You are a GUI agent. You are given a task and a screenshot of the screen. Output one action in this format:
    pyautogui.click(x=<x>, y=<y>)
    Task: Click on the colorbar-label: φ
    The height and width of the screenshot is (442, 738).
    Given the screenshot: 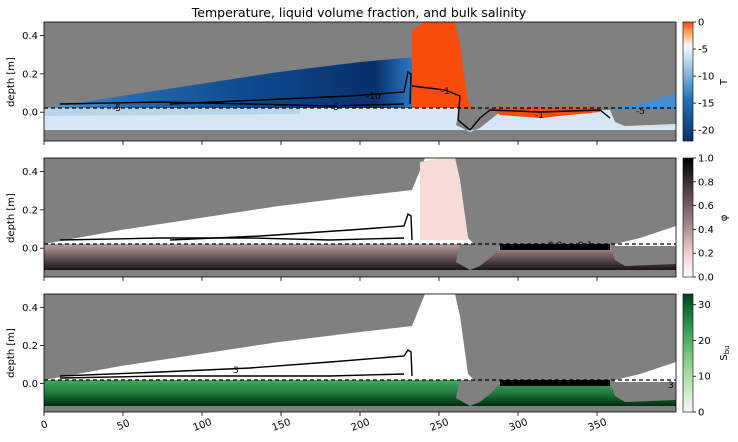 What is the action you would take?
    pyautogui.click(x=724, y=217)
    